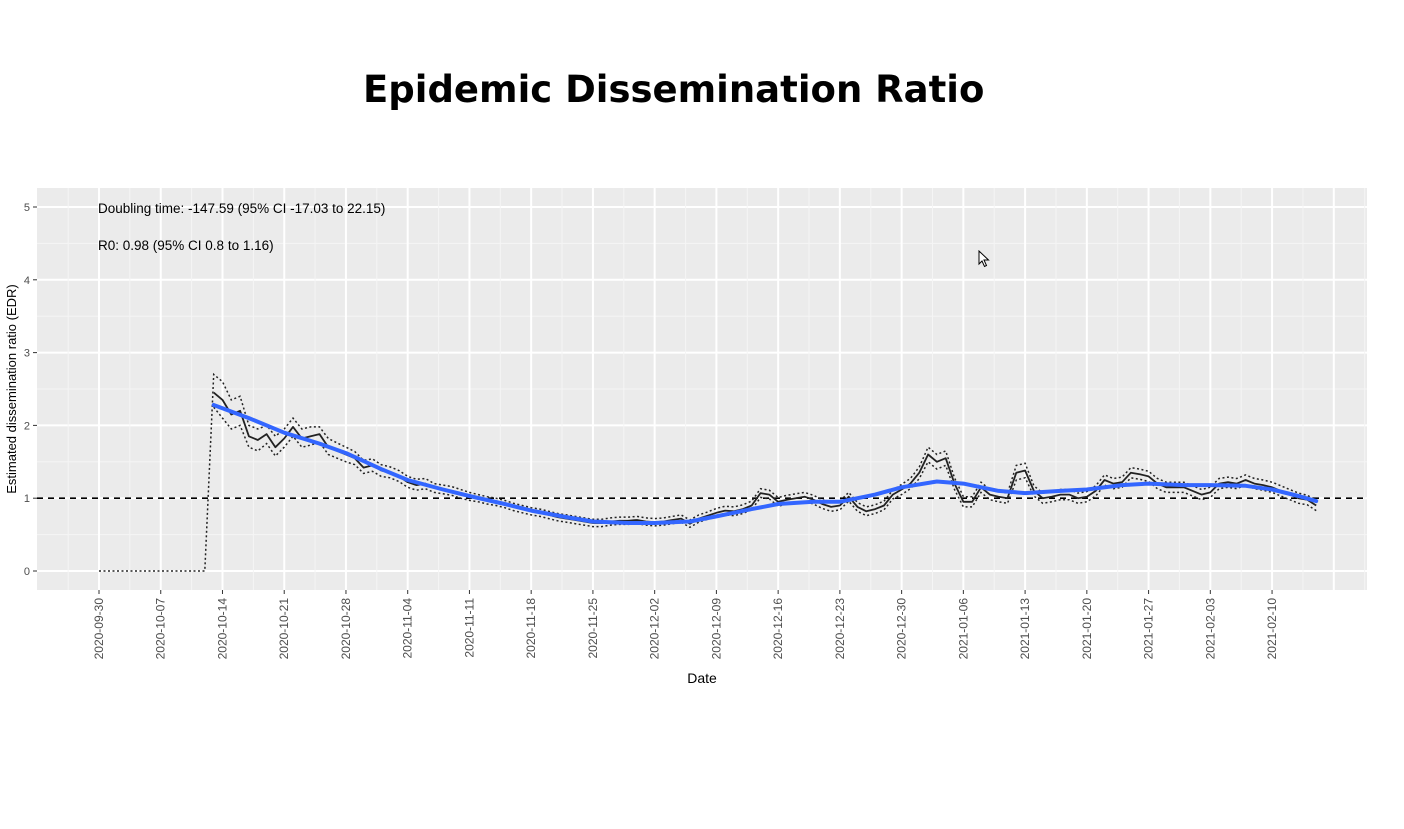  I want to click on y-tick-label: 1, so click(27, 499).